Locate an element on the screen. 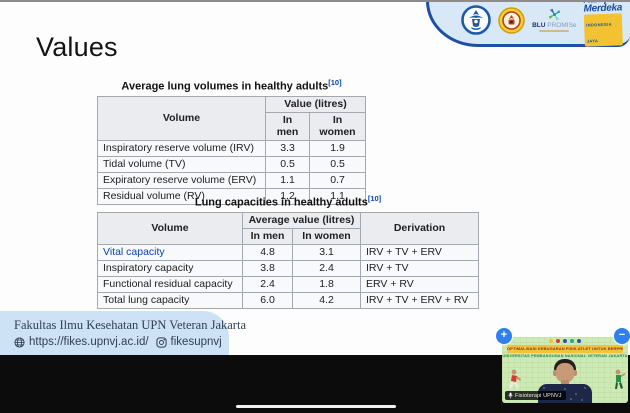  window-top-edge is located at coordinates (315, 1).